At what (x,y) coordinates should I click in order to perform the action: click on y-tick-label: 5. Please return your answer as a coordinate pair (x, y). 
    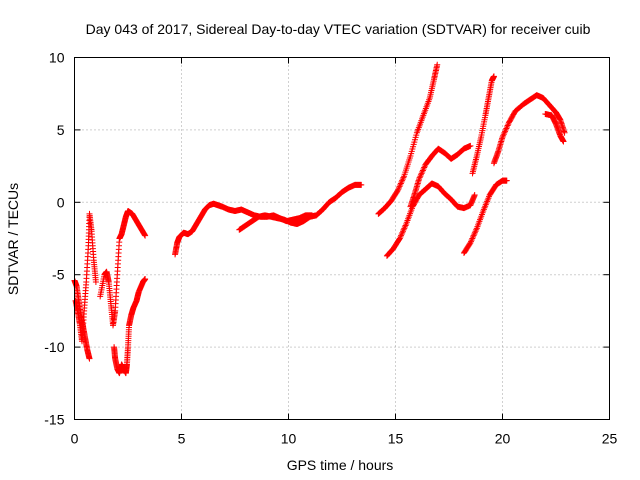
    Looking at the image, I should click on (61, 130).